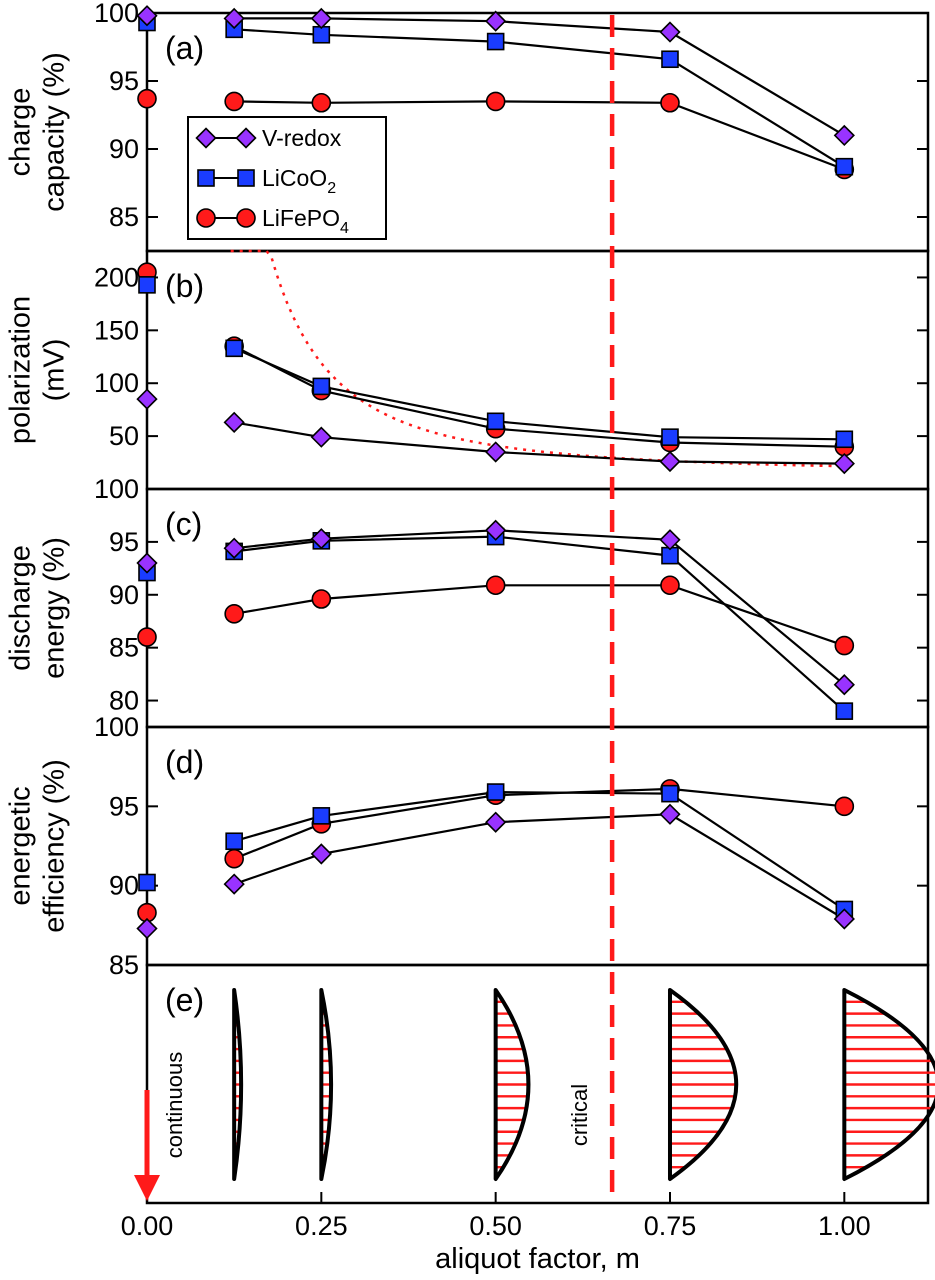 Image resolution: width=935 pixels, height=1280 pixels. I want to click on y-tick-label-c-2: 90, so click(124, 595).